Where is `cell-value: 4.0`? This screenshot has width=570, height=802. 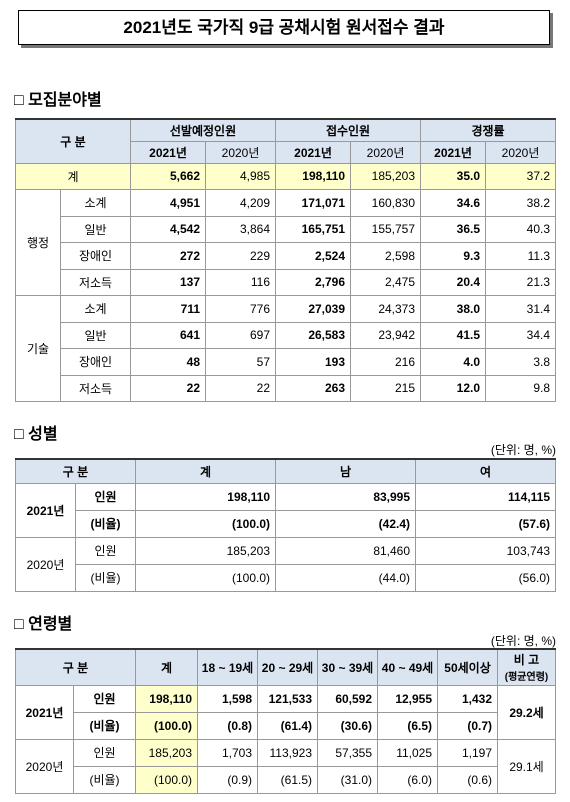
cell-value: 4.0 is located at coordinates (453, 362).